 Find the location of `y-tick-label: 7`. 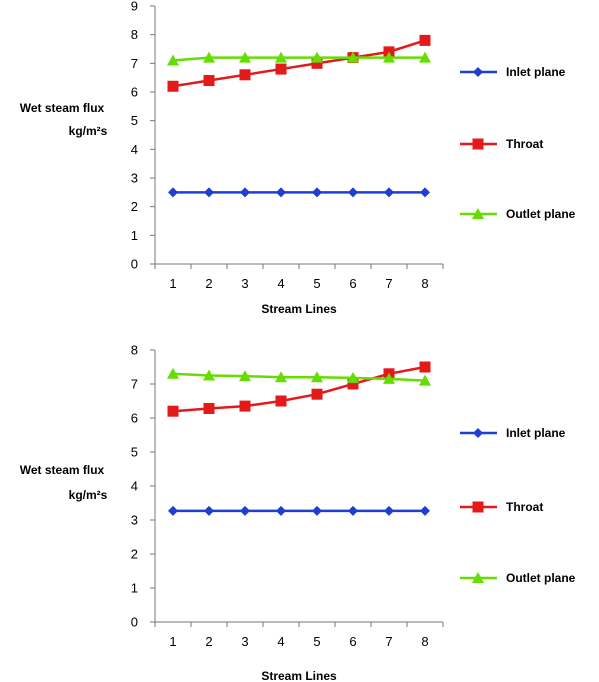

y-tick-label: 7 is located at coordinates (134, 63).